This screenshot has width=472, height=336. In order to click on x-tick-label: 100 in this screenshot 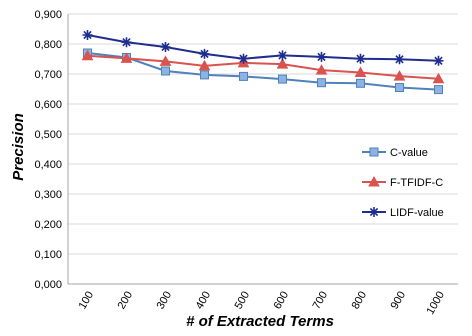, I will do `click(87, 301)`.